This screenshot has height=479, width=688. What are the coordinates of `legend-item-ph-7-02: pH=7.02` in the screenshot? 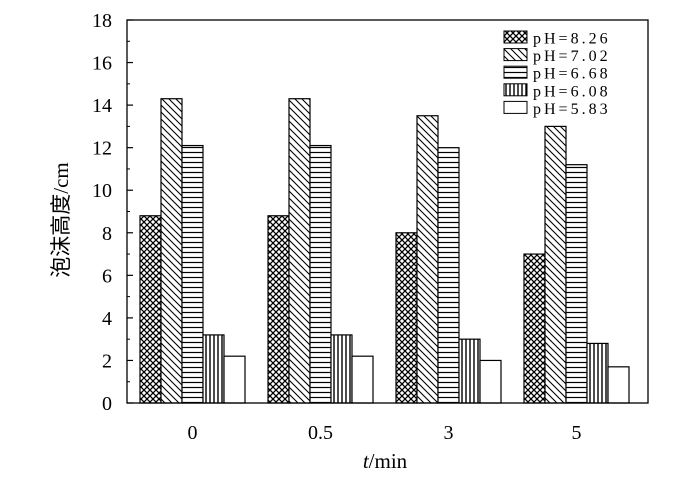 It's located at (557, 56).